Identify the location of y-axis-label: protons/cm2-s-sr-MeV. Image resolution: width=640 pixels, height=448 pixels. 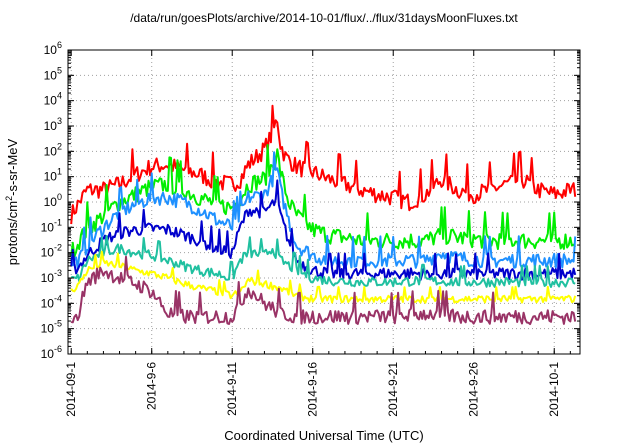
(12, 201).